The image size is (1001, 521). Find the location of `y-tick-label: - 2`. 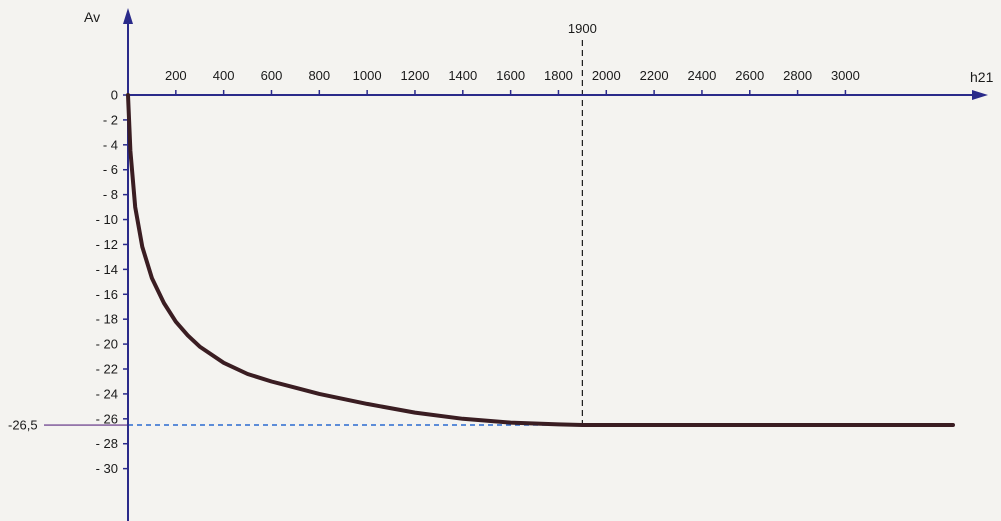

y-tick-label: - 2 is located at coordinates (110, 119).